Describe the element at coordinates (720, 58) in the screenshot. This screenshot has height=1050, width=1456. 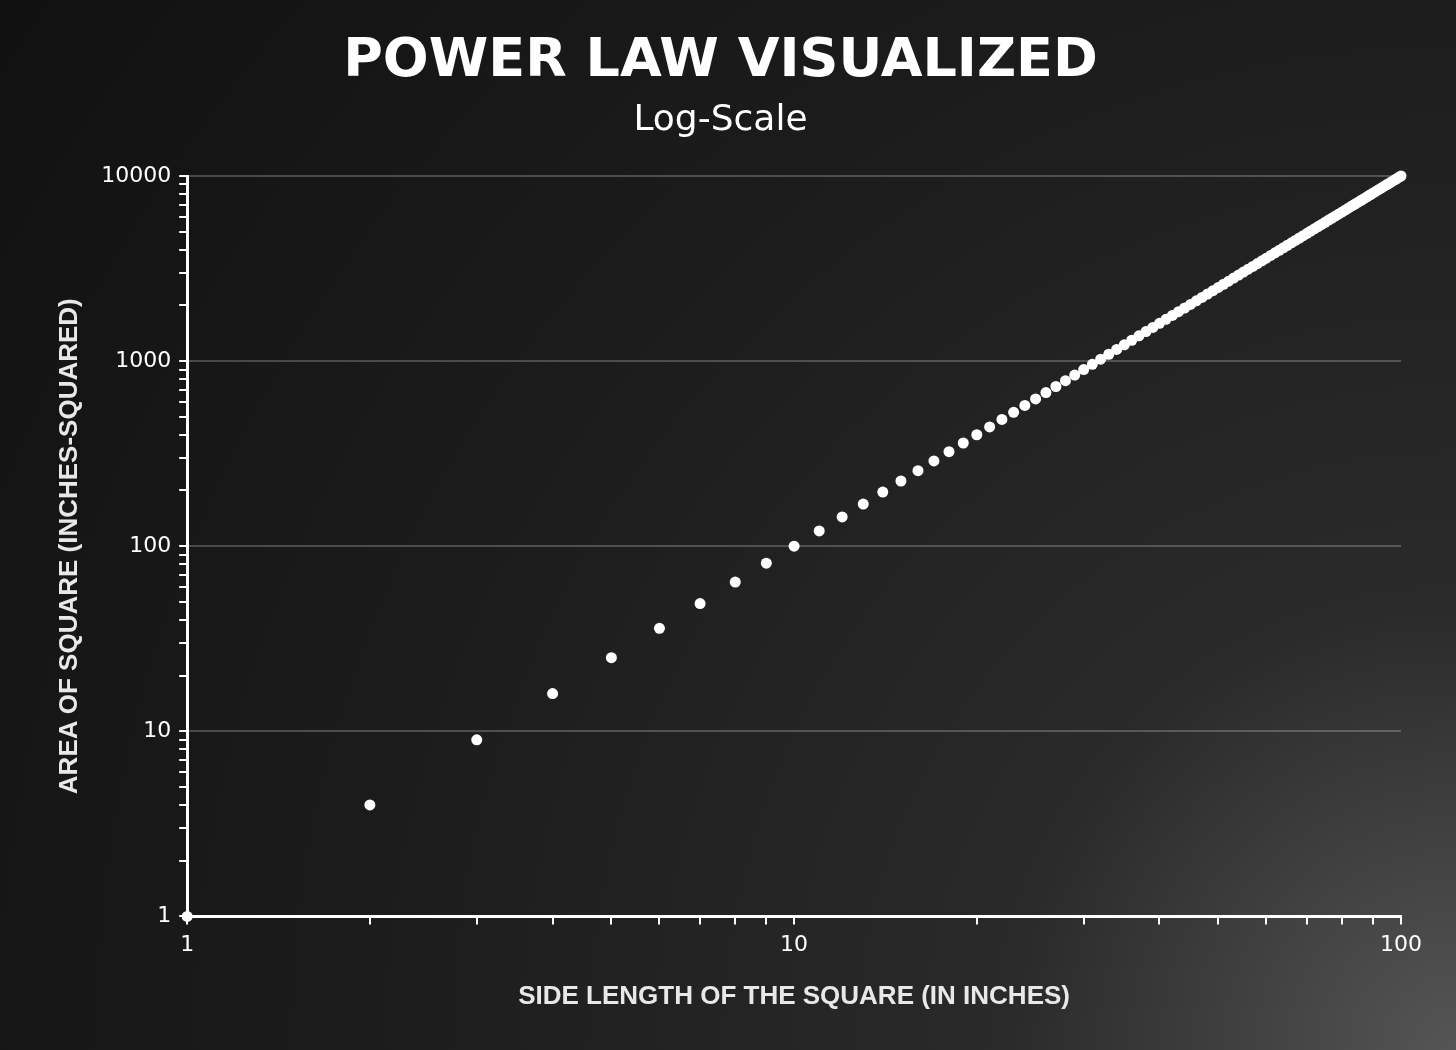
I see `chart-title: POWER LAW VISUALIZED` at that location.